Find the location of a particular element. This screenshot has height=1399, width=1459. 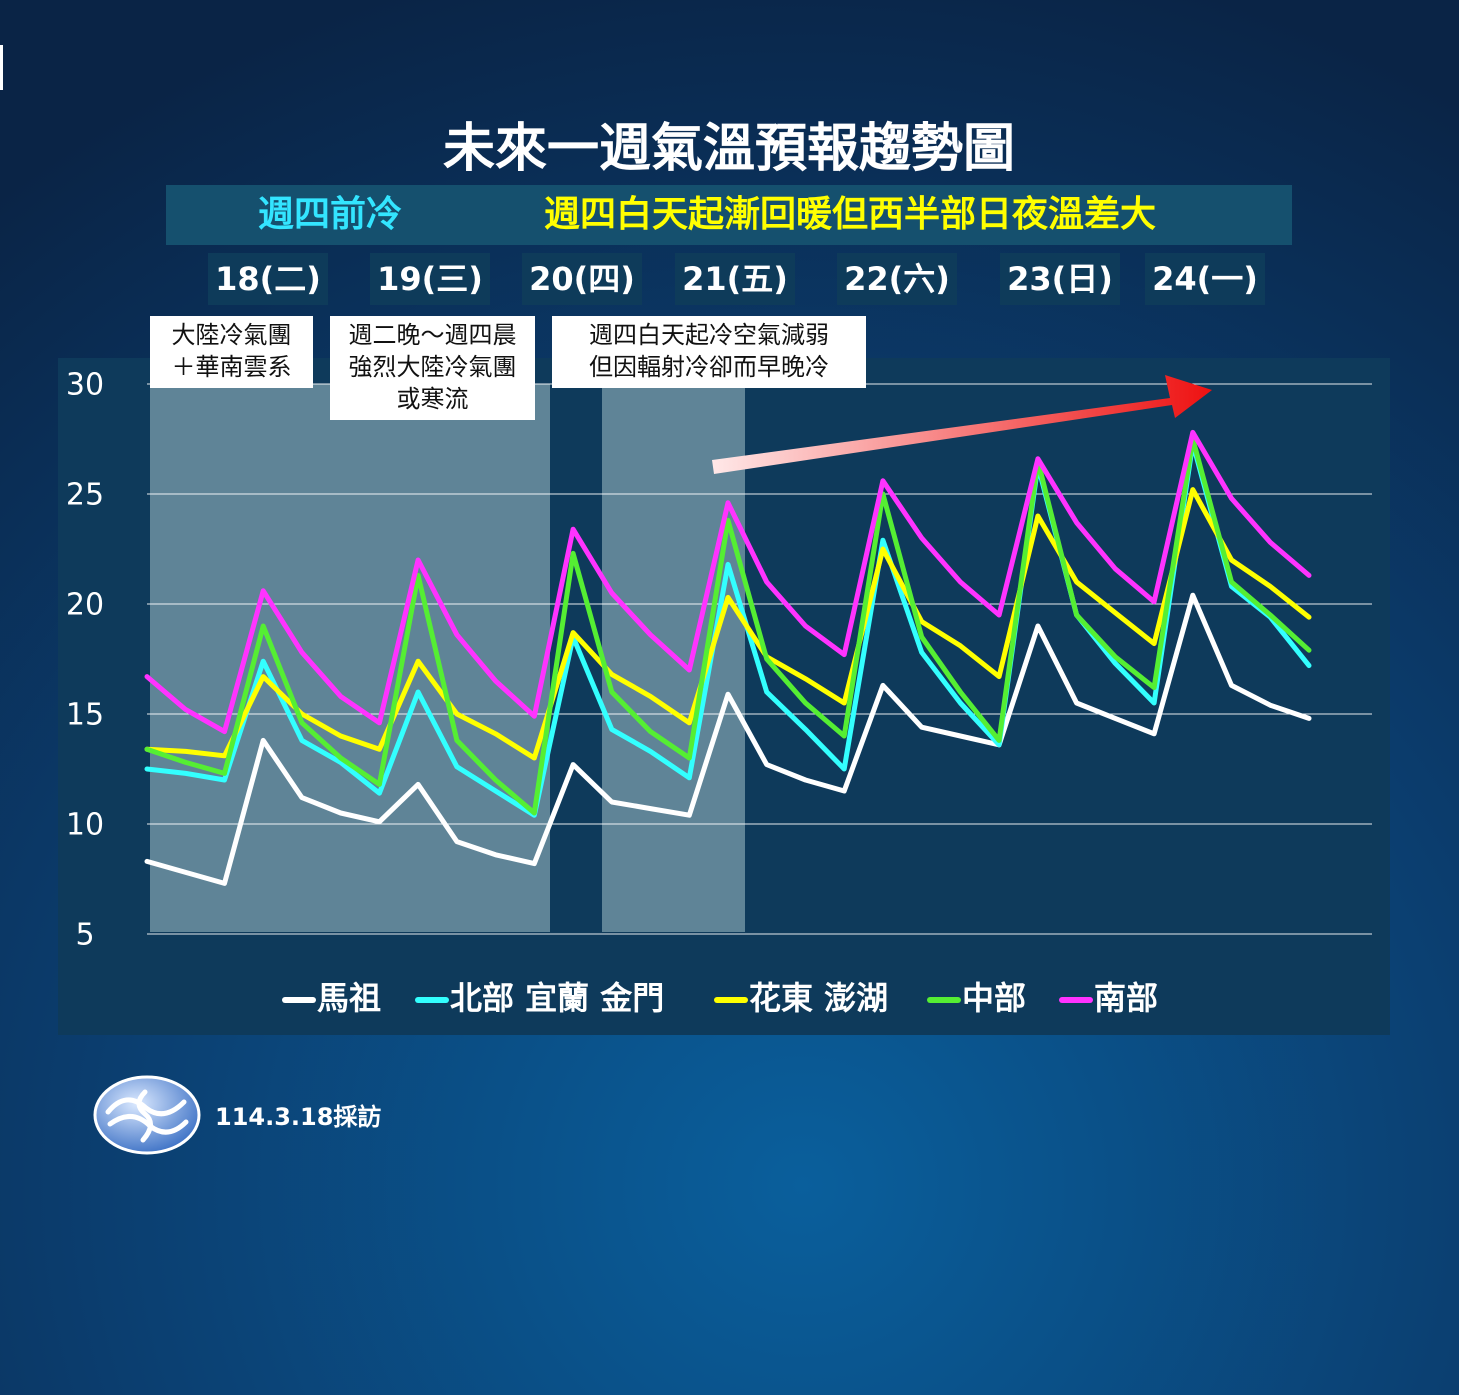

y-tick-label: 25 is located at coordinates (85, 495).